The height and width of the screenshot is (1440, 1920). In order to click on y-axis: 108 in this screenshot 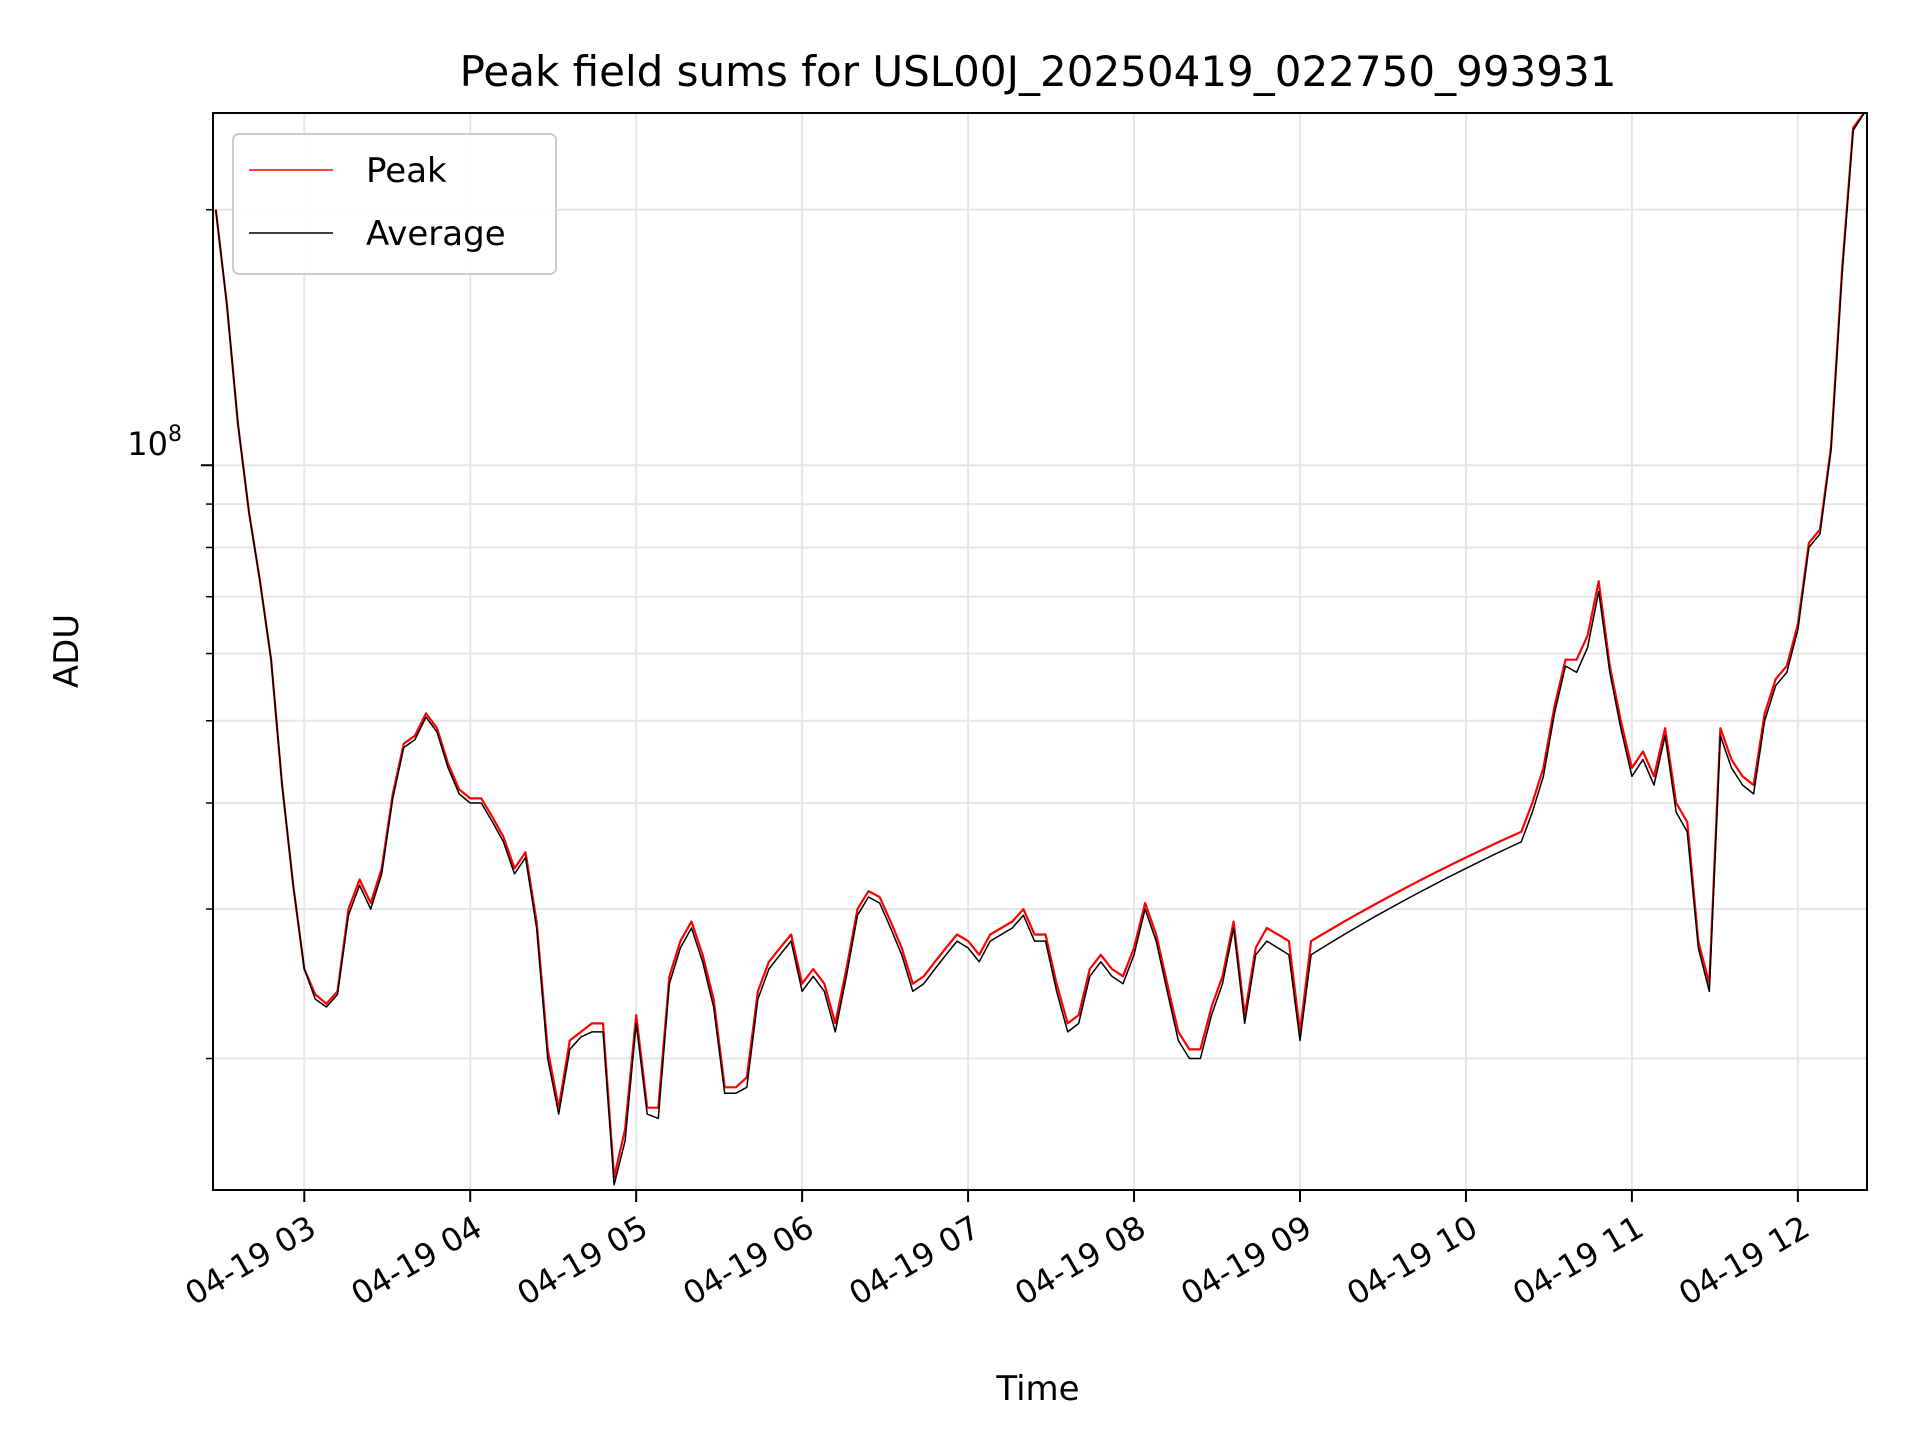, I will do `click(170, 634)`.